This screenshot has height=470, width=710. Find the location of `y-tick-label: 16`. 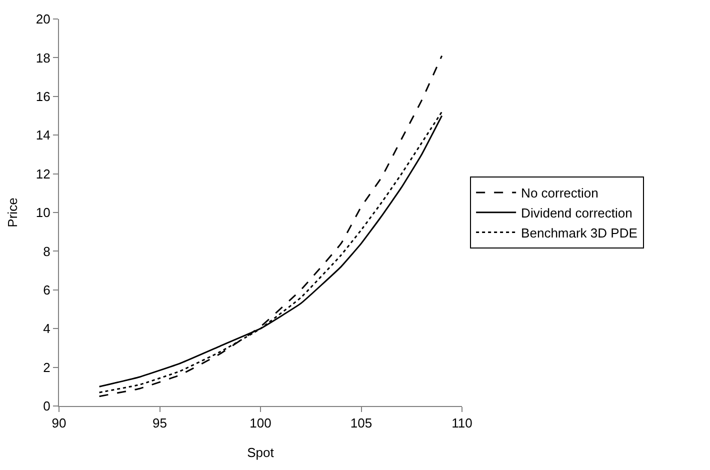

y-tick-label: 16 is located at coordinates (43, 96).